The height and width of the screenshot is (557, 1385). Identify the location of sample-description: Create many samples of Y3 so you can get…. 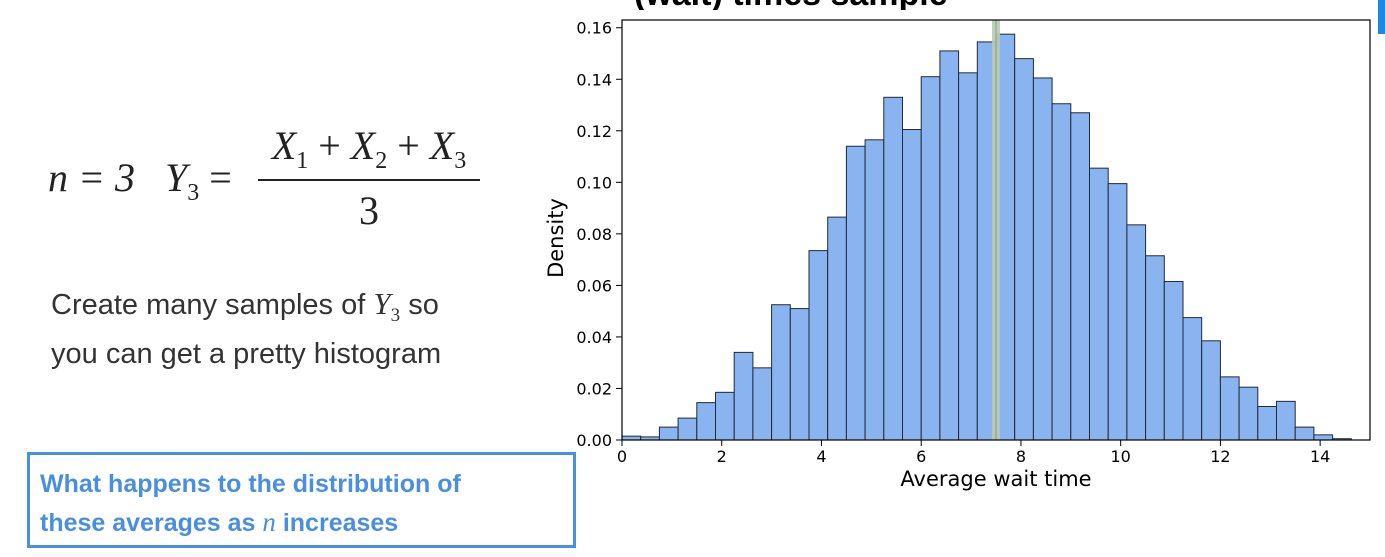
(286, 329).